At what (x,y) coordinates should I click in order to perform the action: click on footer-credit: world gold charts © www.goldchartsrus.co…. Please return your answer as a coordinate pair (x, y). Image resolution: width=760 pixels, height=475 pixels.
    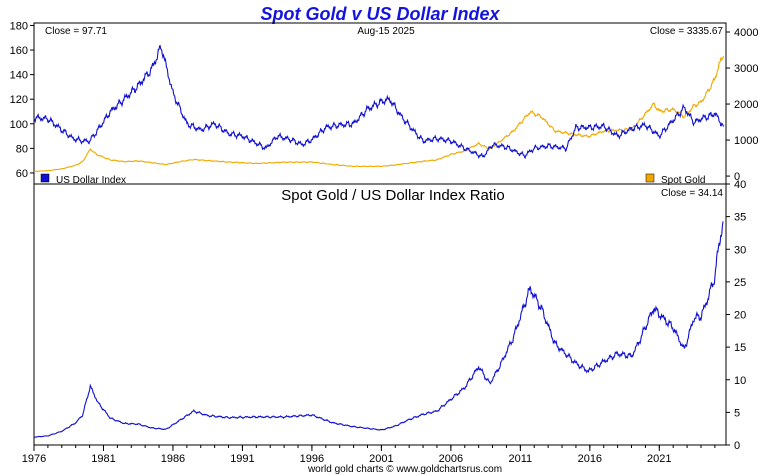
    Looking at the image, I should click on (404, 469).